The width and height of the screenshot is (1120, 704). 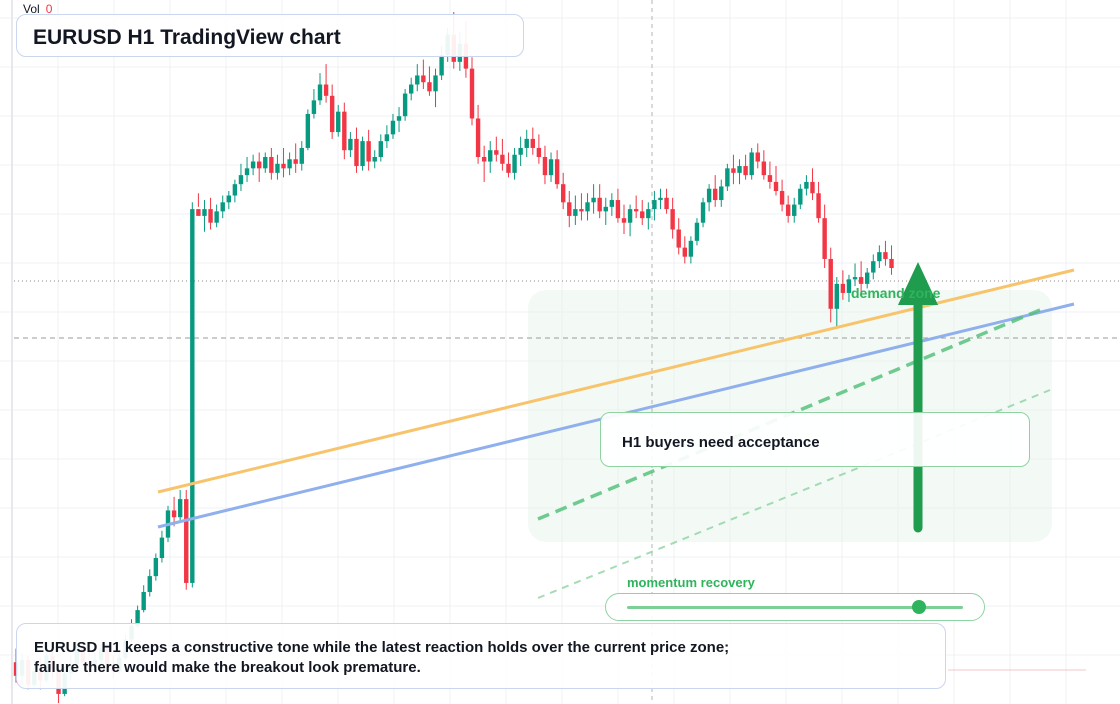 I want to click on callout-text: H1 buyers need acceptance, so click(x=721, y=442).